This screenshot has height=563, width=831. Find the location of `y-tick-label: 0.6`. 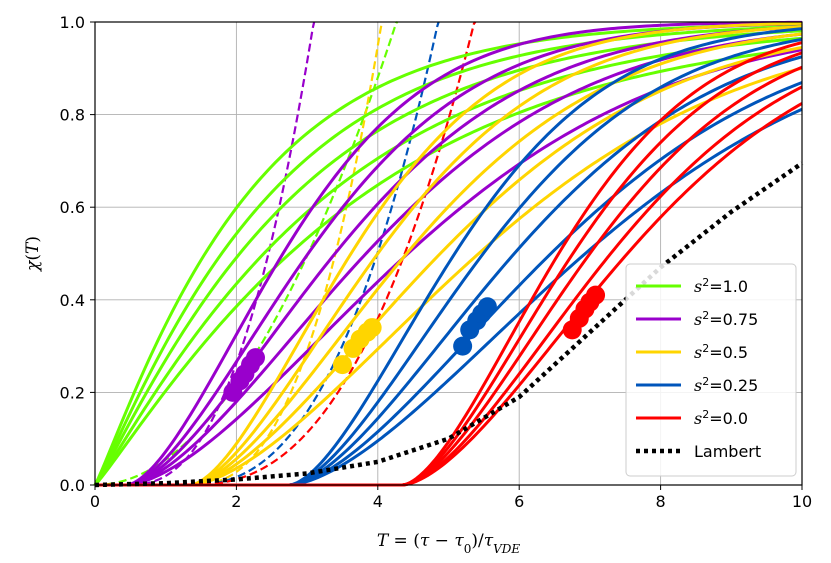

y-tick-label: 0.6 is located at coordinates (72, 207).